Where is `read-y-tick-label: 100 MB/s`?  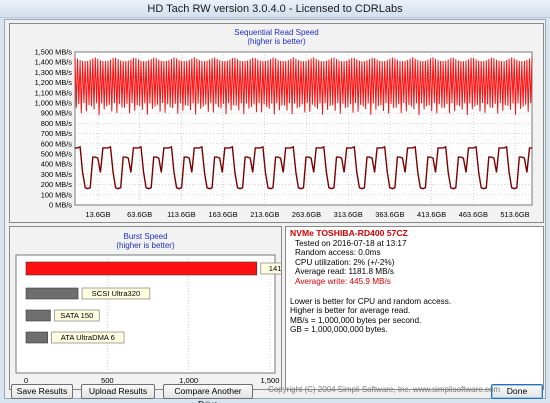 read-y-tick-label: 100 MB/s is located at coordinates (57, 194).